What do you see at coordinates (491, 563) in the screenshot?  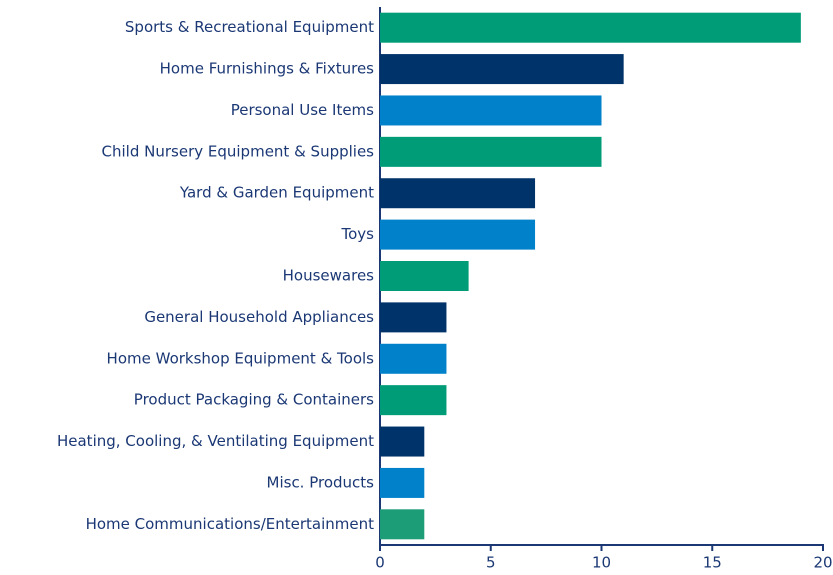 I see `x-tick-label: 5` at bounding box center [491, 563].